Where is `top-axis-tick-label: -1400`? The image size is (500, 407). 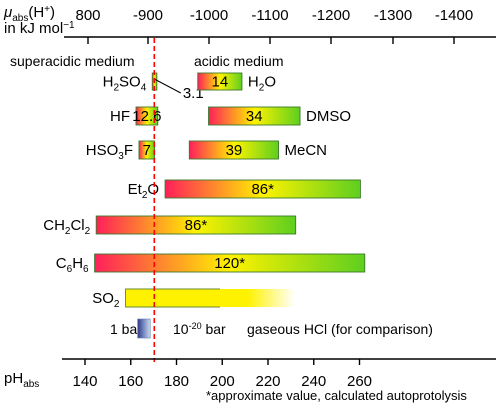 top-axis-tick-label: -1400 is located at coordinates (454, 15).